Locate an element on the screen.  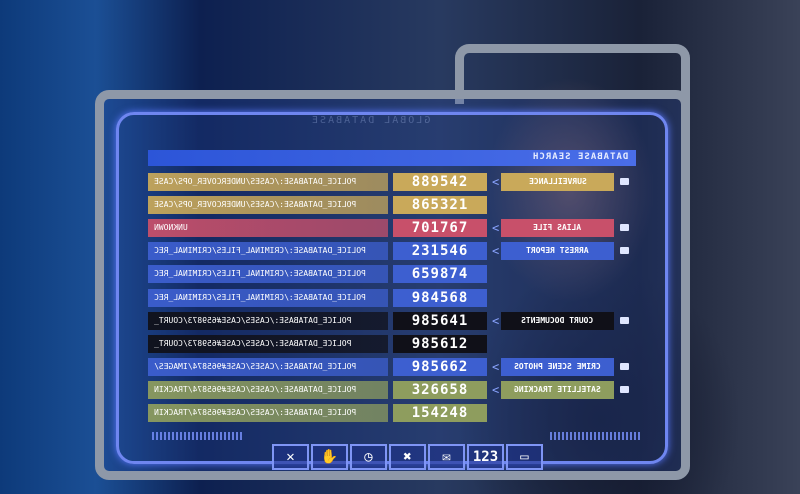
hand-icon: ✋ is located at coordinates (329, 457).